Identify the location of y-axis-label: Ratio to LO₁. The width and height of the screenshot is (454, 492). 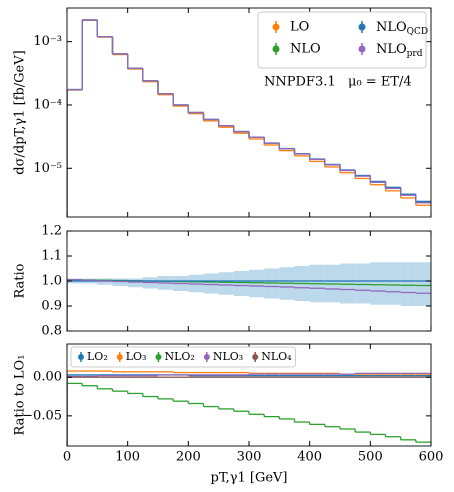
(20, 395).